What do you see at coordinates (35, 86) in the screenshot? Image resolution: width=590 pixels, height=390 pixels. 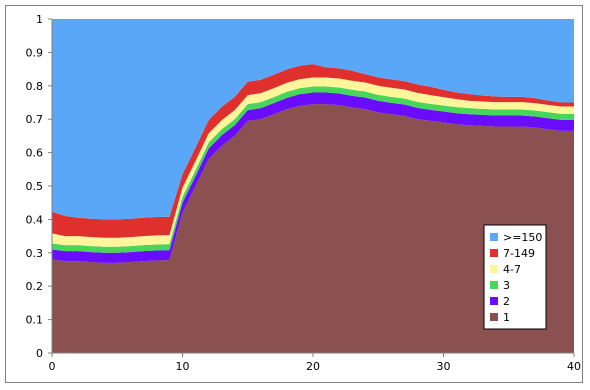 I see `y-tick-label: 0.8` at bounding box center [35, 86].